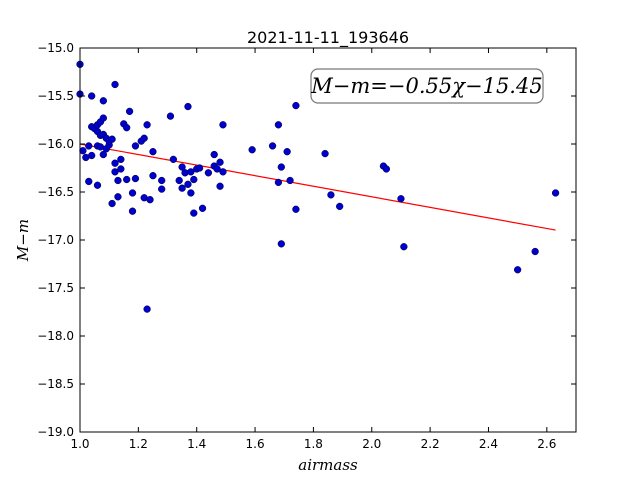  What do you see at coordinates (55, 288) in the screenshot?
I see `y-tick-label: −17.5` at bounding box center [55, 288].